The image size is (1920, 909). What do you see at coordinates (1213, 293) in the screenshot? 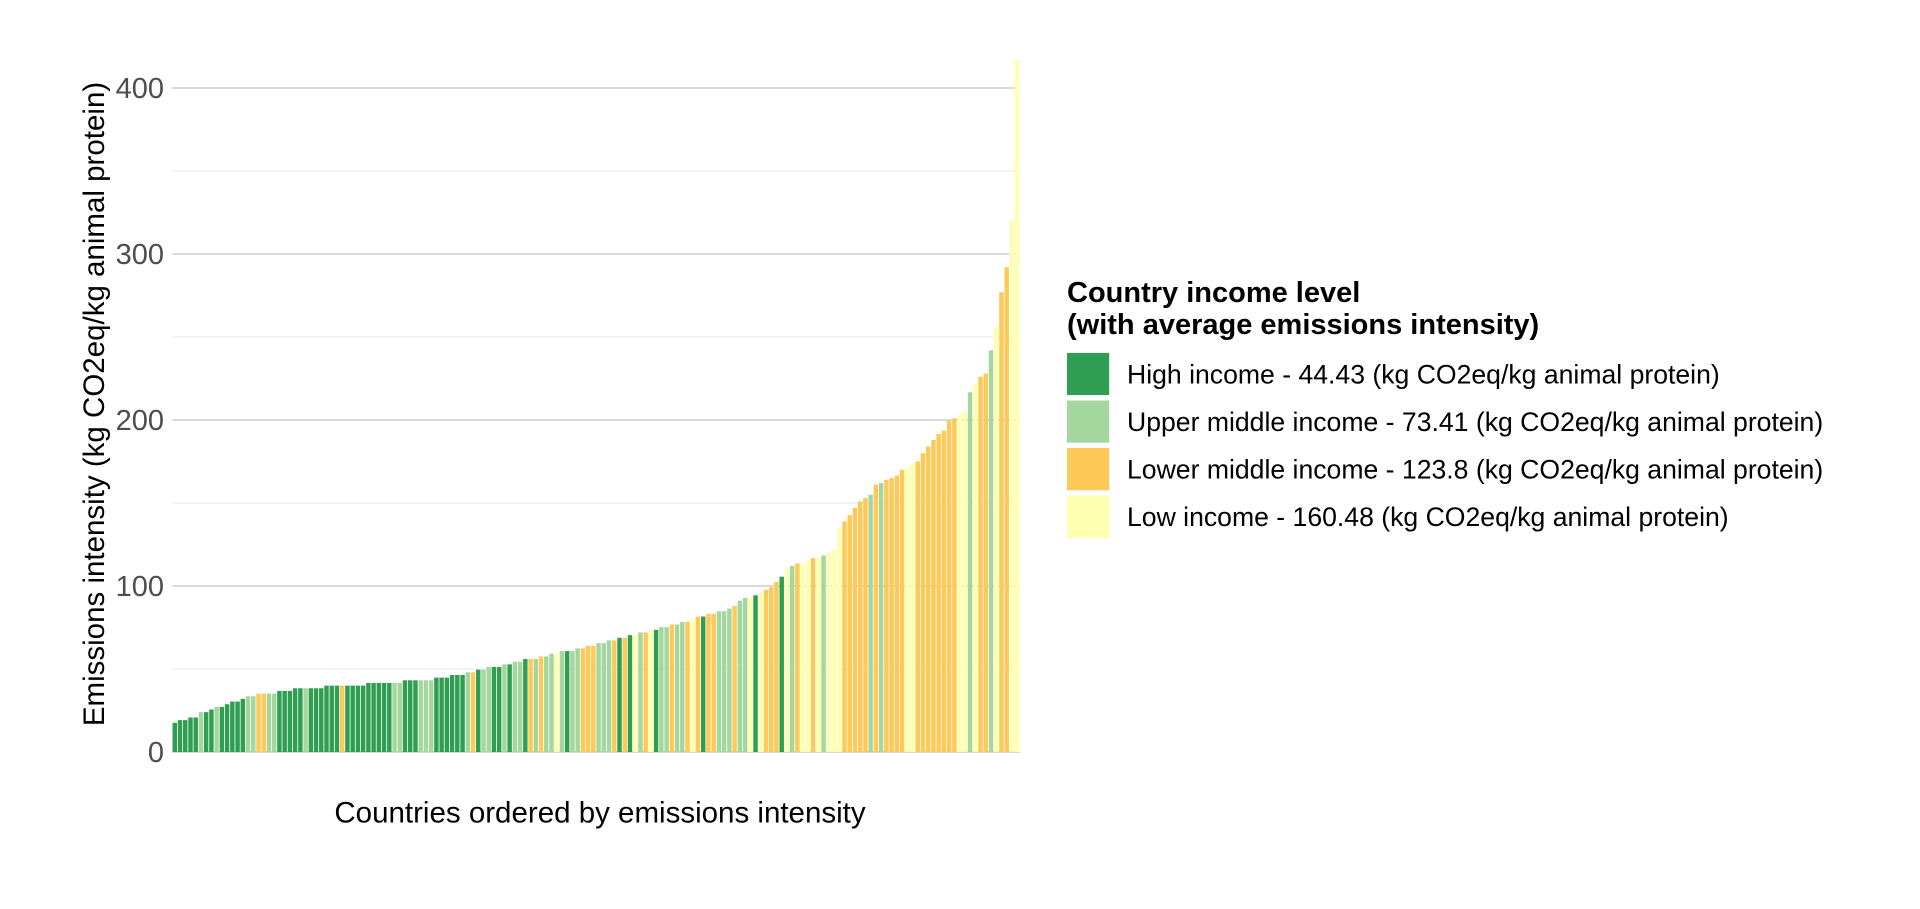
I see `svg-text: Country income level` at bounding box center [1213, 293].